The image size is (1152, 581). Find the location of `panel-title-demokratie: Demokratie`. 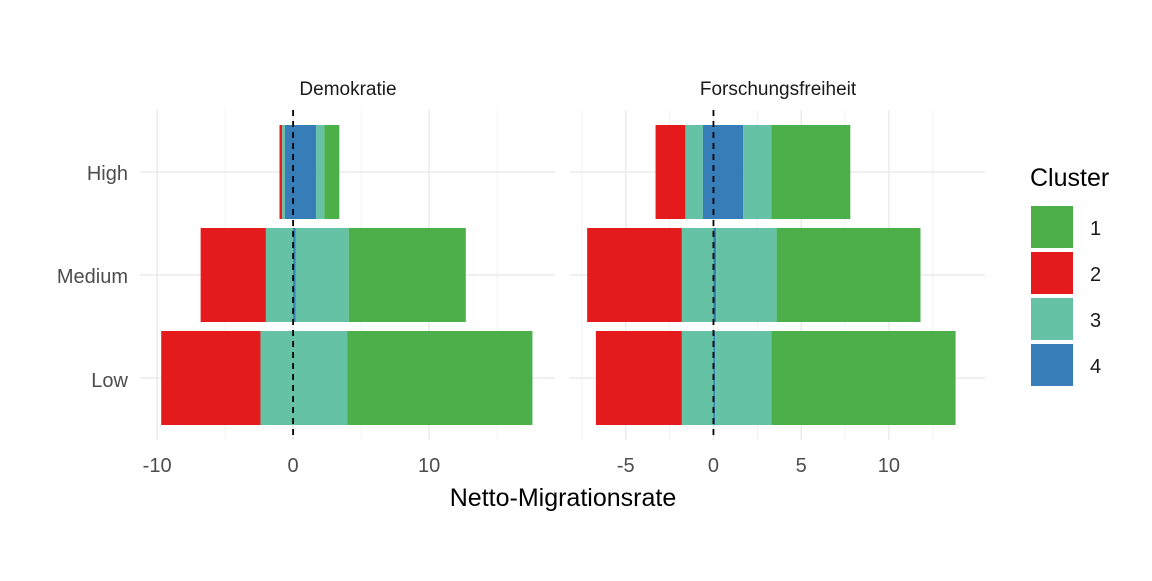

panel-title-demokratie: Demokratie is located at coordinates (347, 89).